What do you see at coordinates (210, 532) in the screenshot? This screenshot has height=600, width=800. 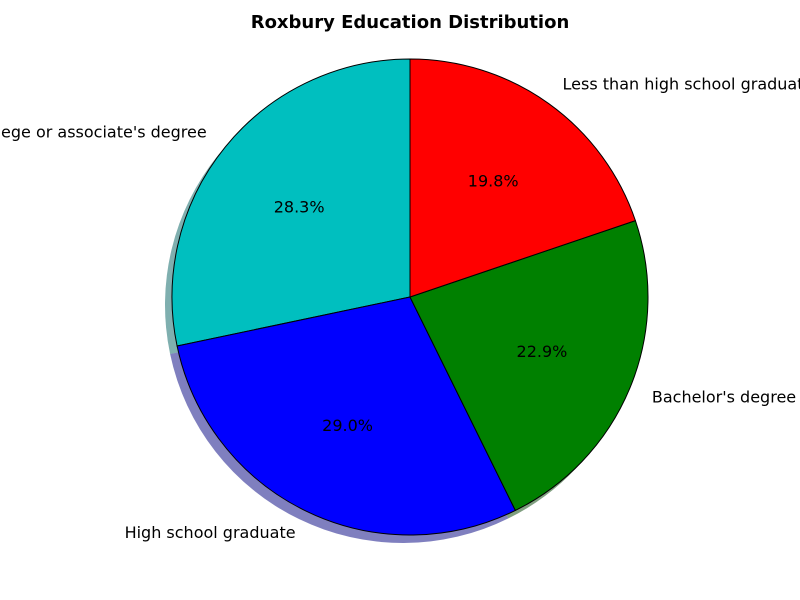 I see `pie-slice-label: High school graduate` at bounding box center [210, 532].